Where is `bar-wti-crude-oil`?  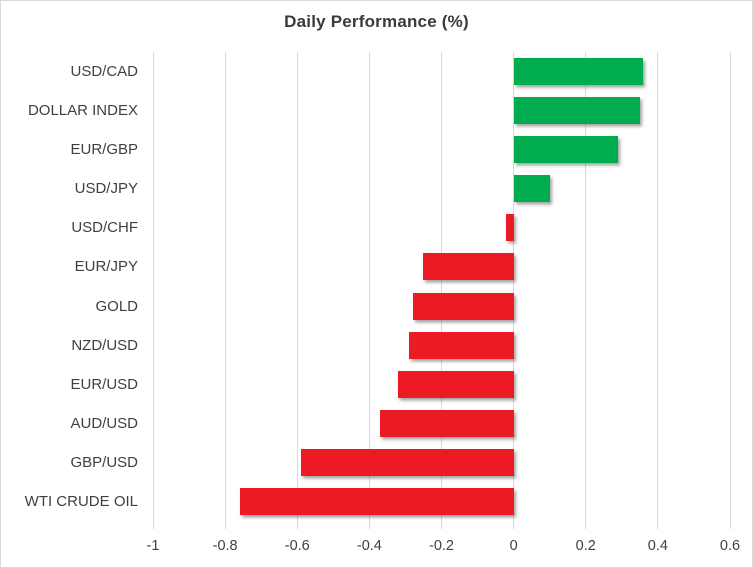 bar-wti-crude-oil is located at coordinates (376, 501).